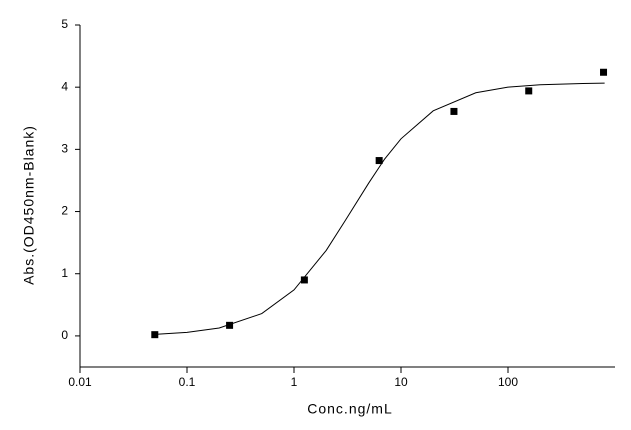 The width and height of the screenshot is (631, 430). I want to click on y-tick-label: 0, so click(64, 335).